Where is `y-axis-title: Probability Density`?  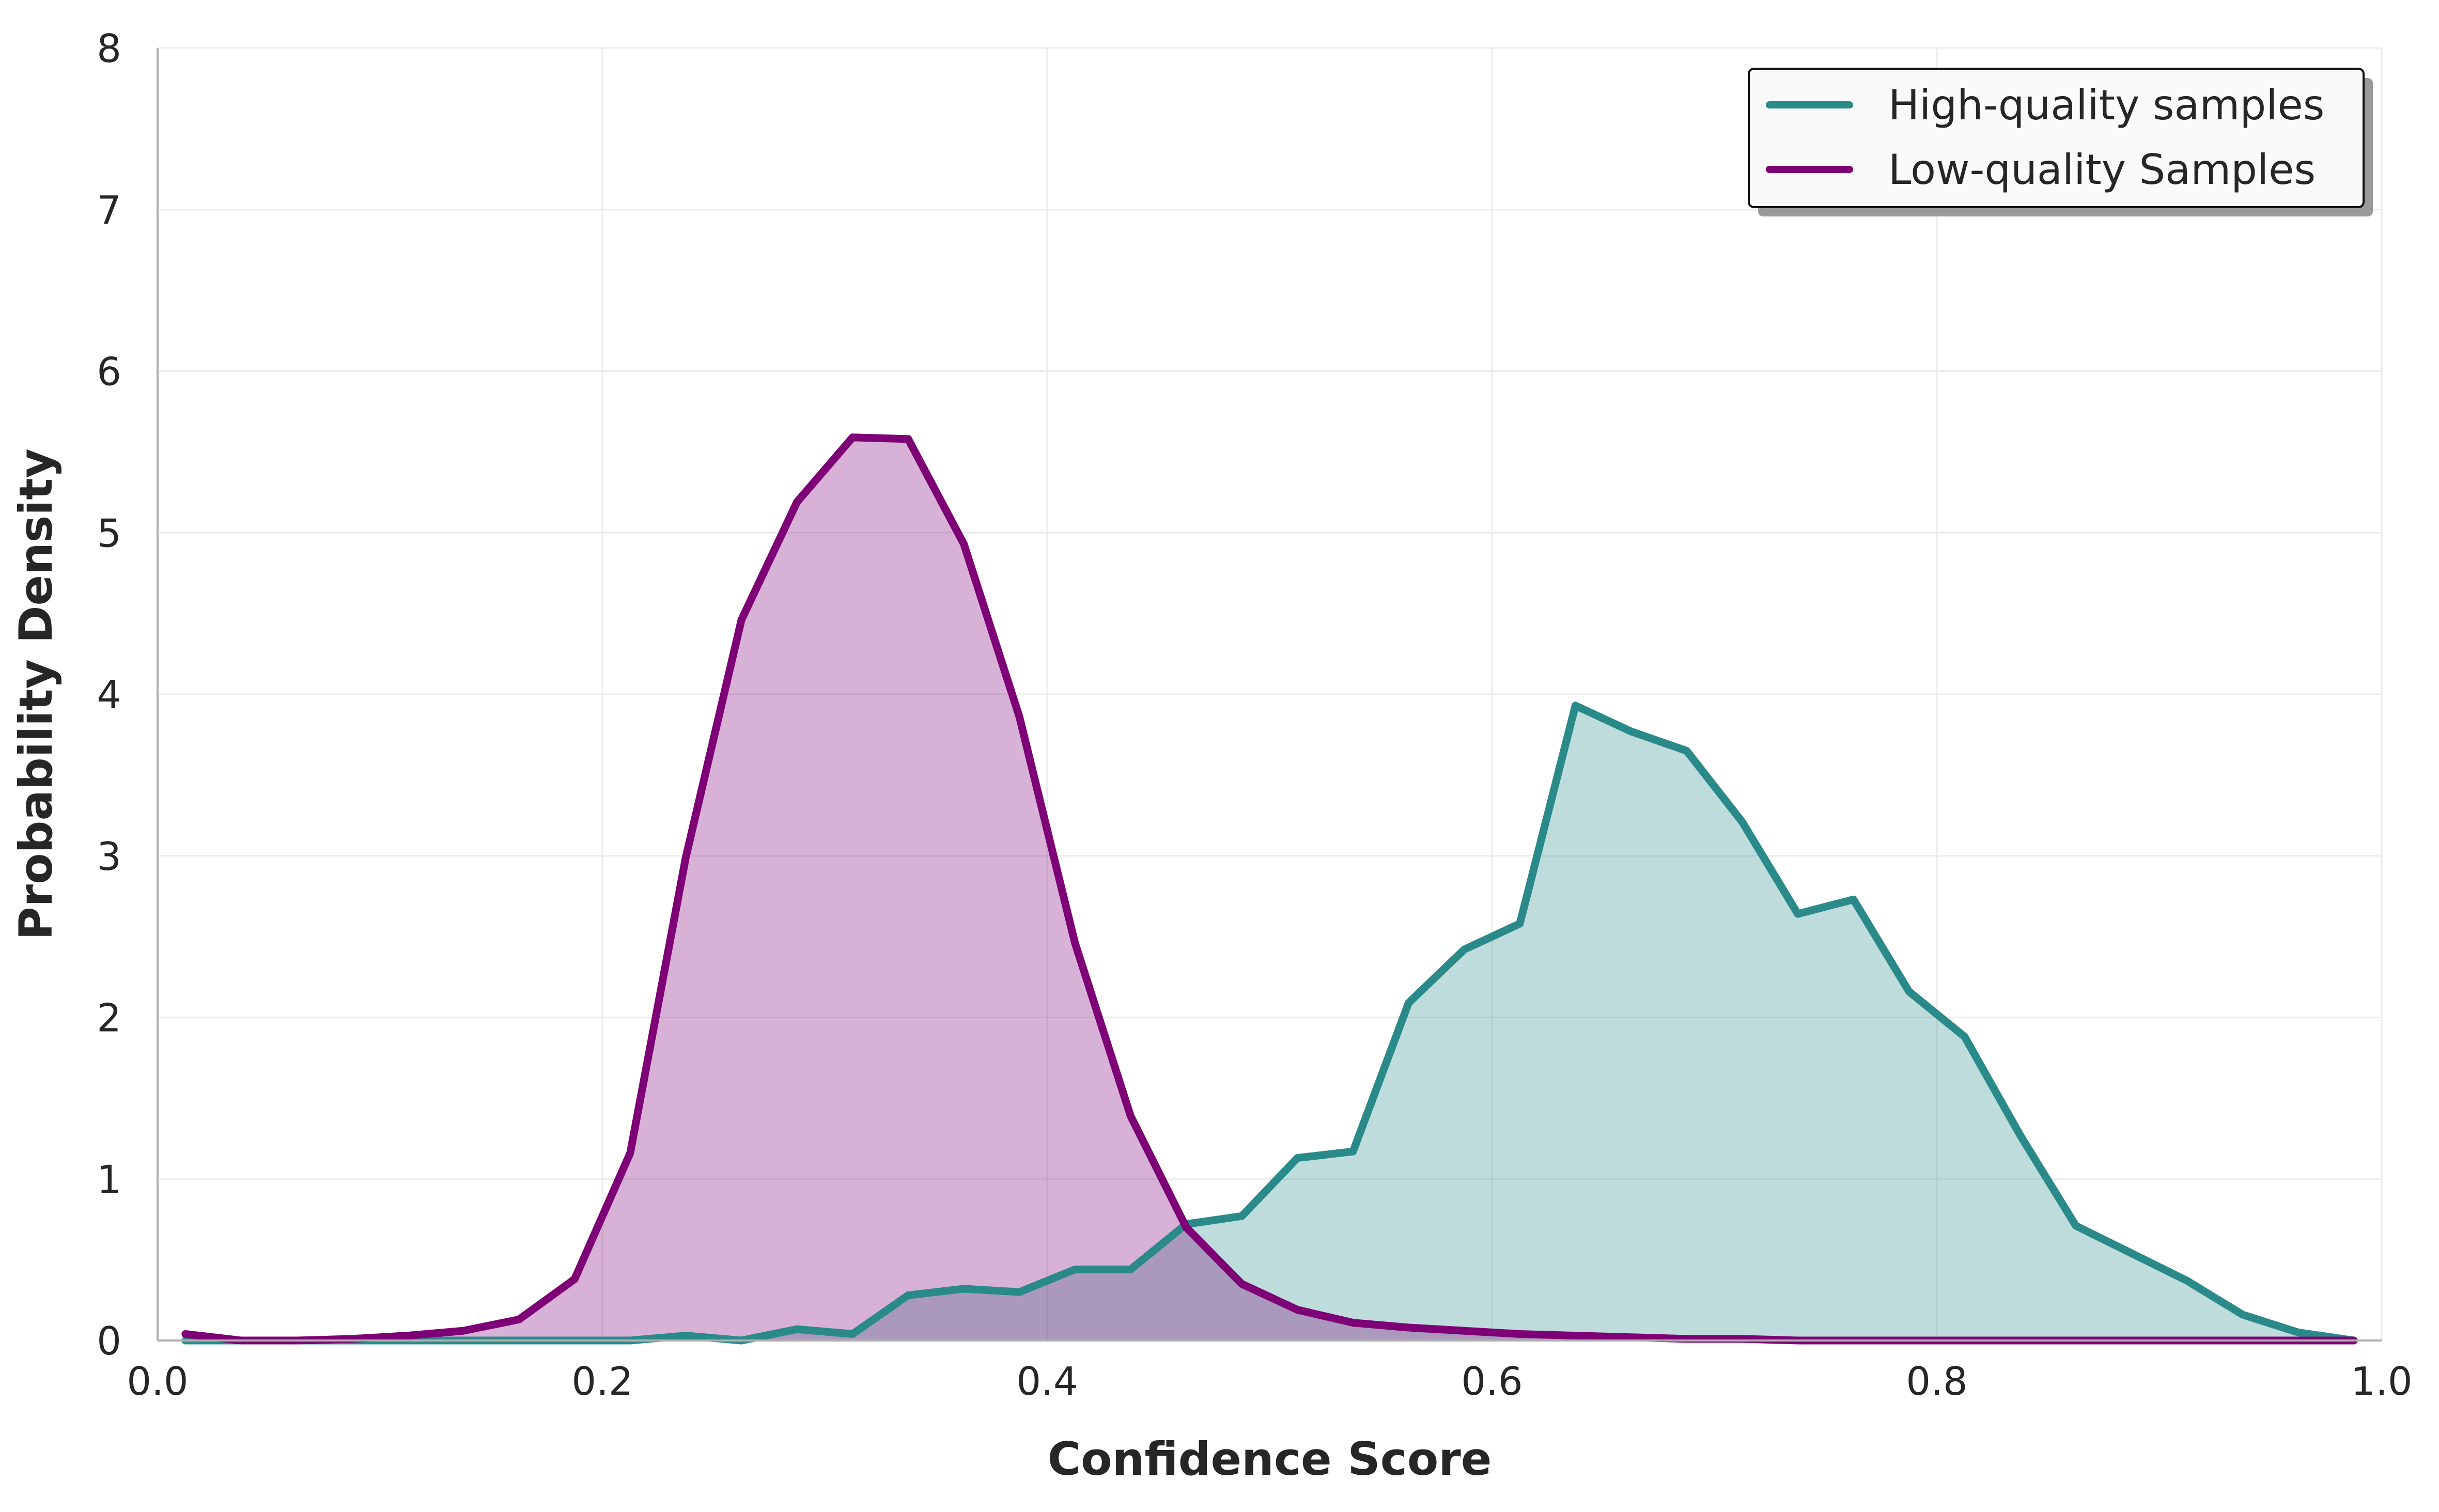 y-axis-title: Probability Density is located at coordinates (36, 694).